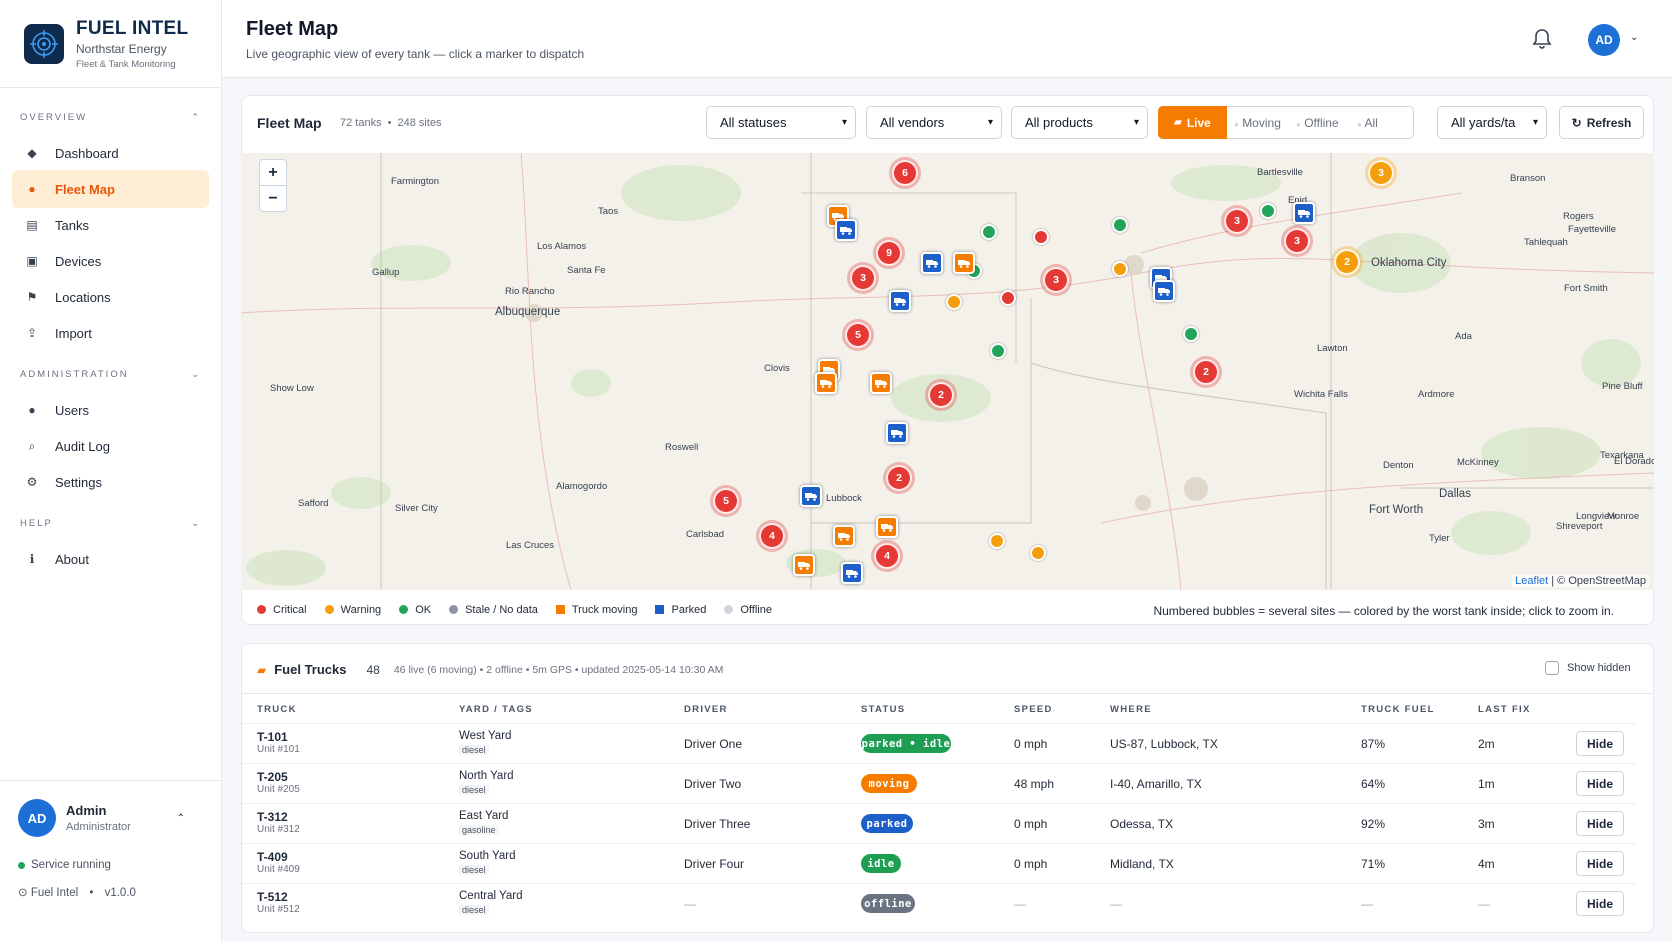 The width and height of the screenshot is (1672, 941). Describe the element at coordinates (1532, 581) in the screenshot. I see `leaflet-link: Leaflet` at that location.